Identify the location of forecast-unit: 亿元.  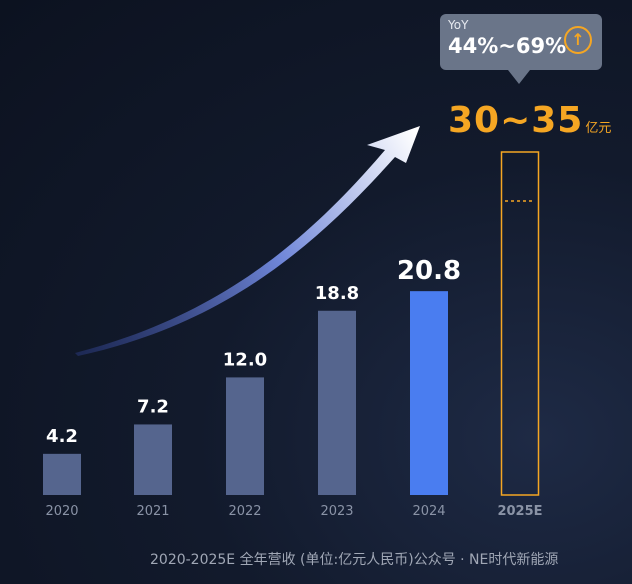
(598, 128).